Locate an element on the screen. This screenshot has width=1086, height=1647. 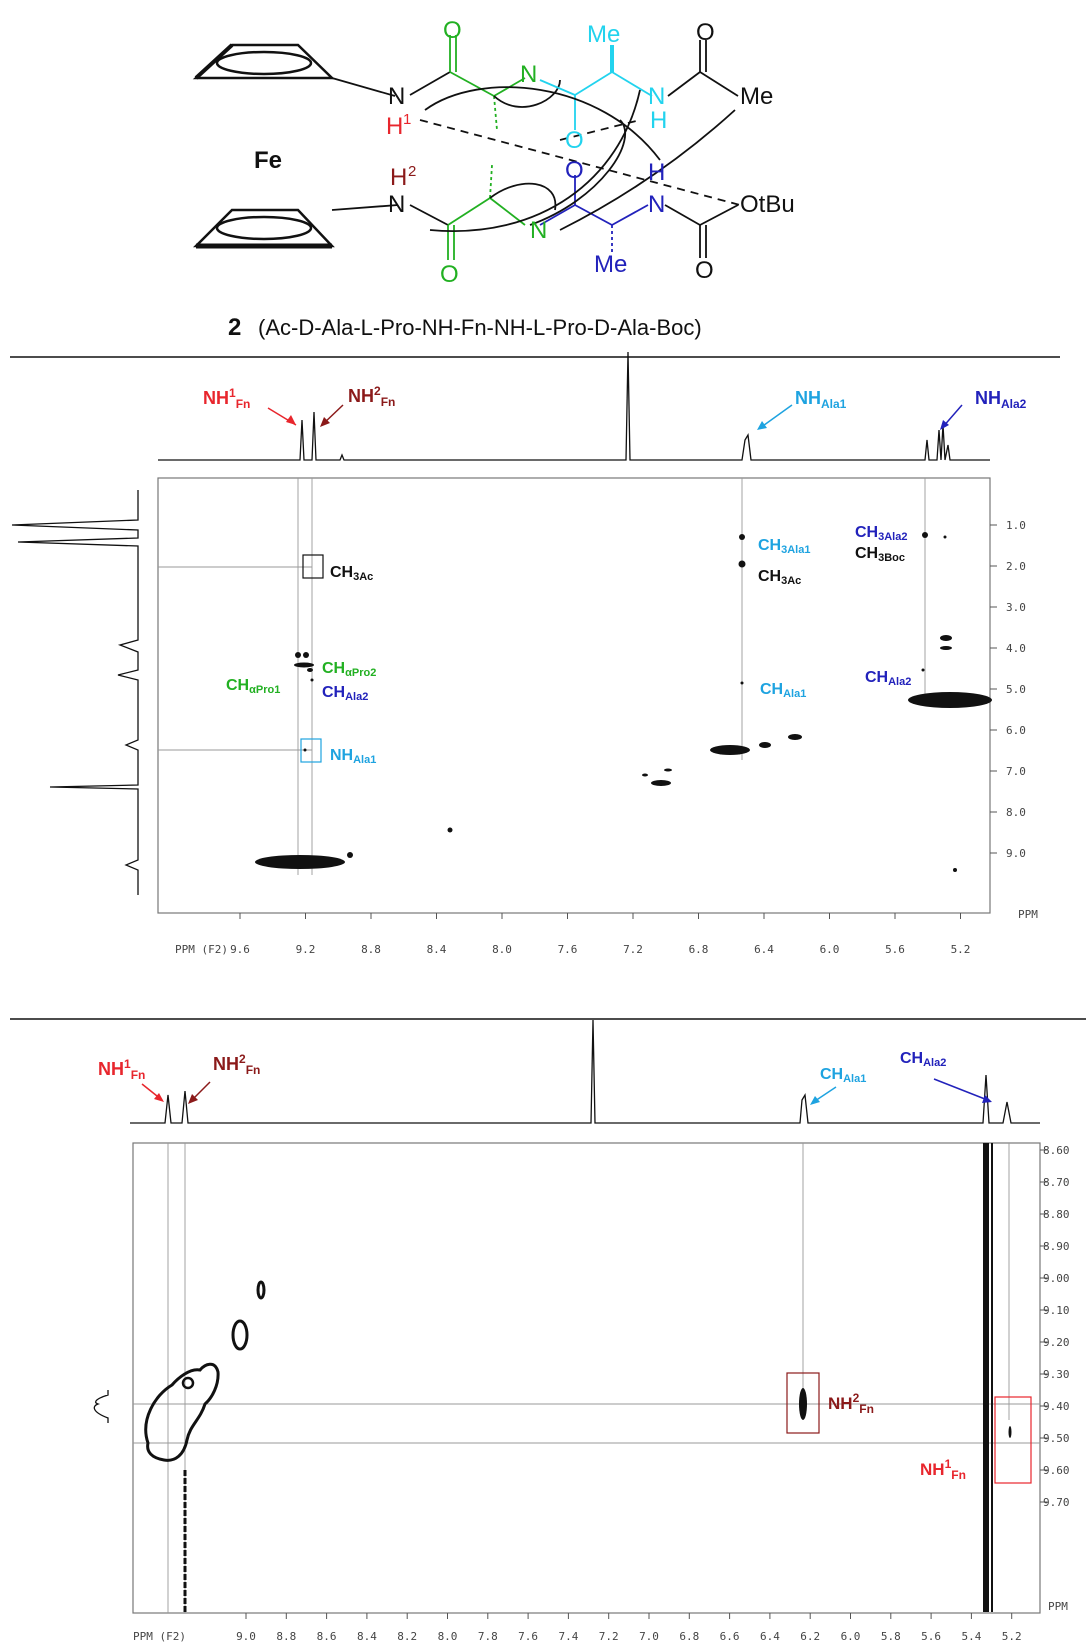
atom-n-bottom-green: N is located at coordinates (538, 230).